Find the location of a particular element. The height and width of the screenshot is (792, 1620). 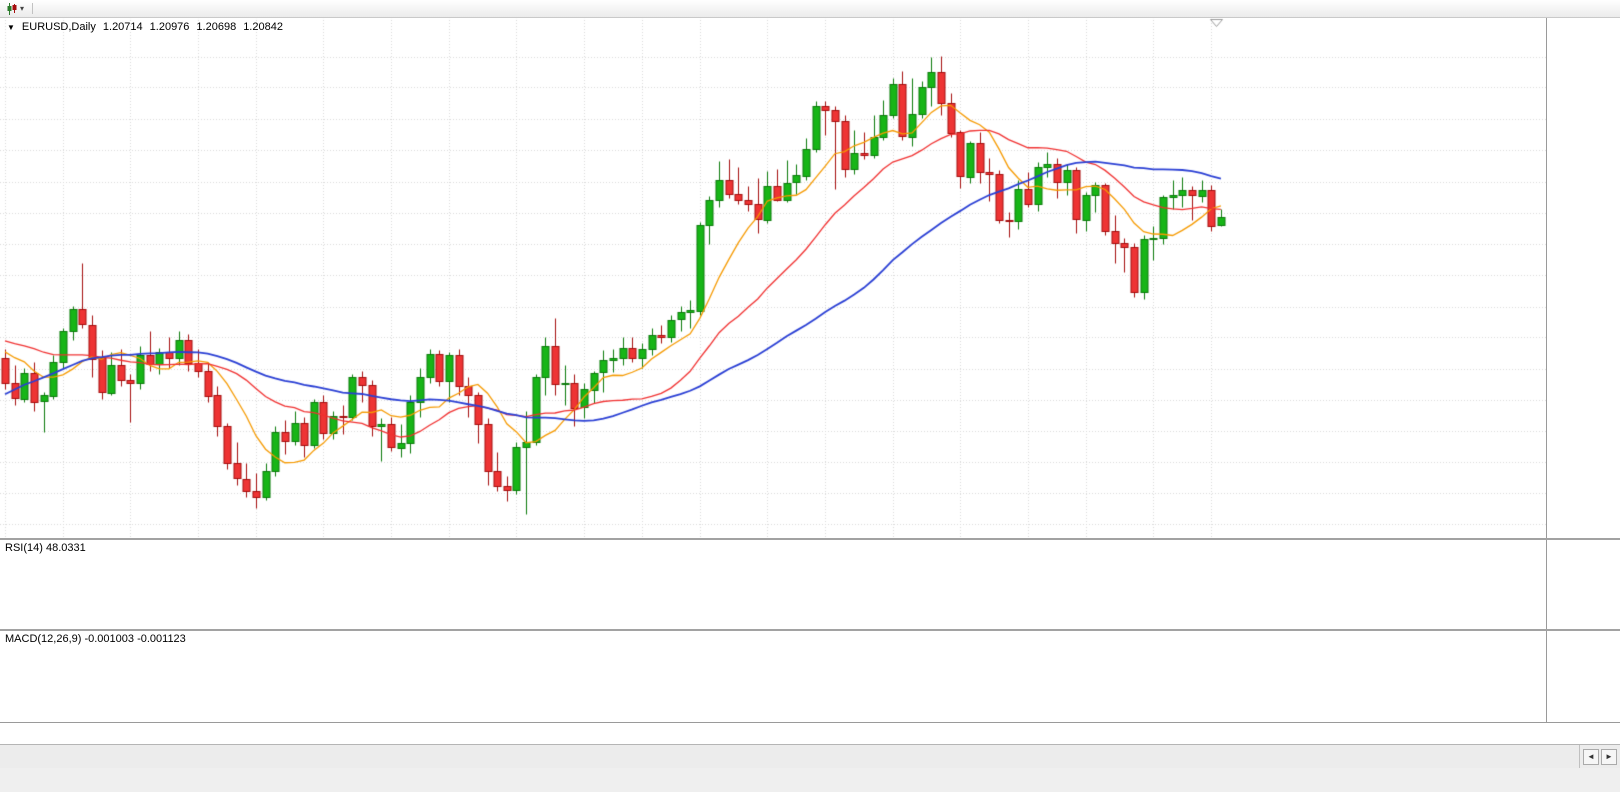

status-bar is located at coordinates (810, 779).